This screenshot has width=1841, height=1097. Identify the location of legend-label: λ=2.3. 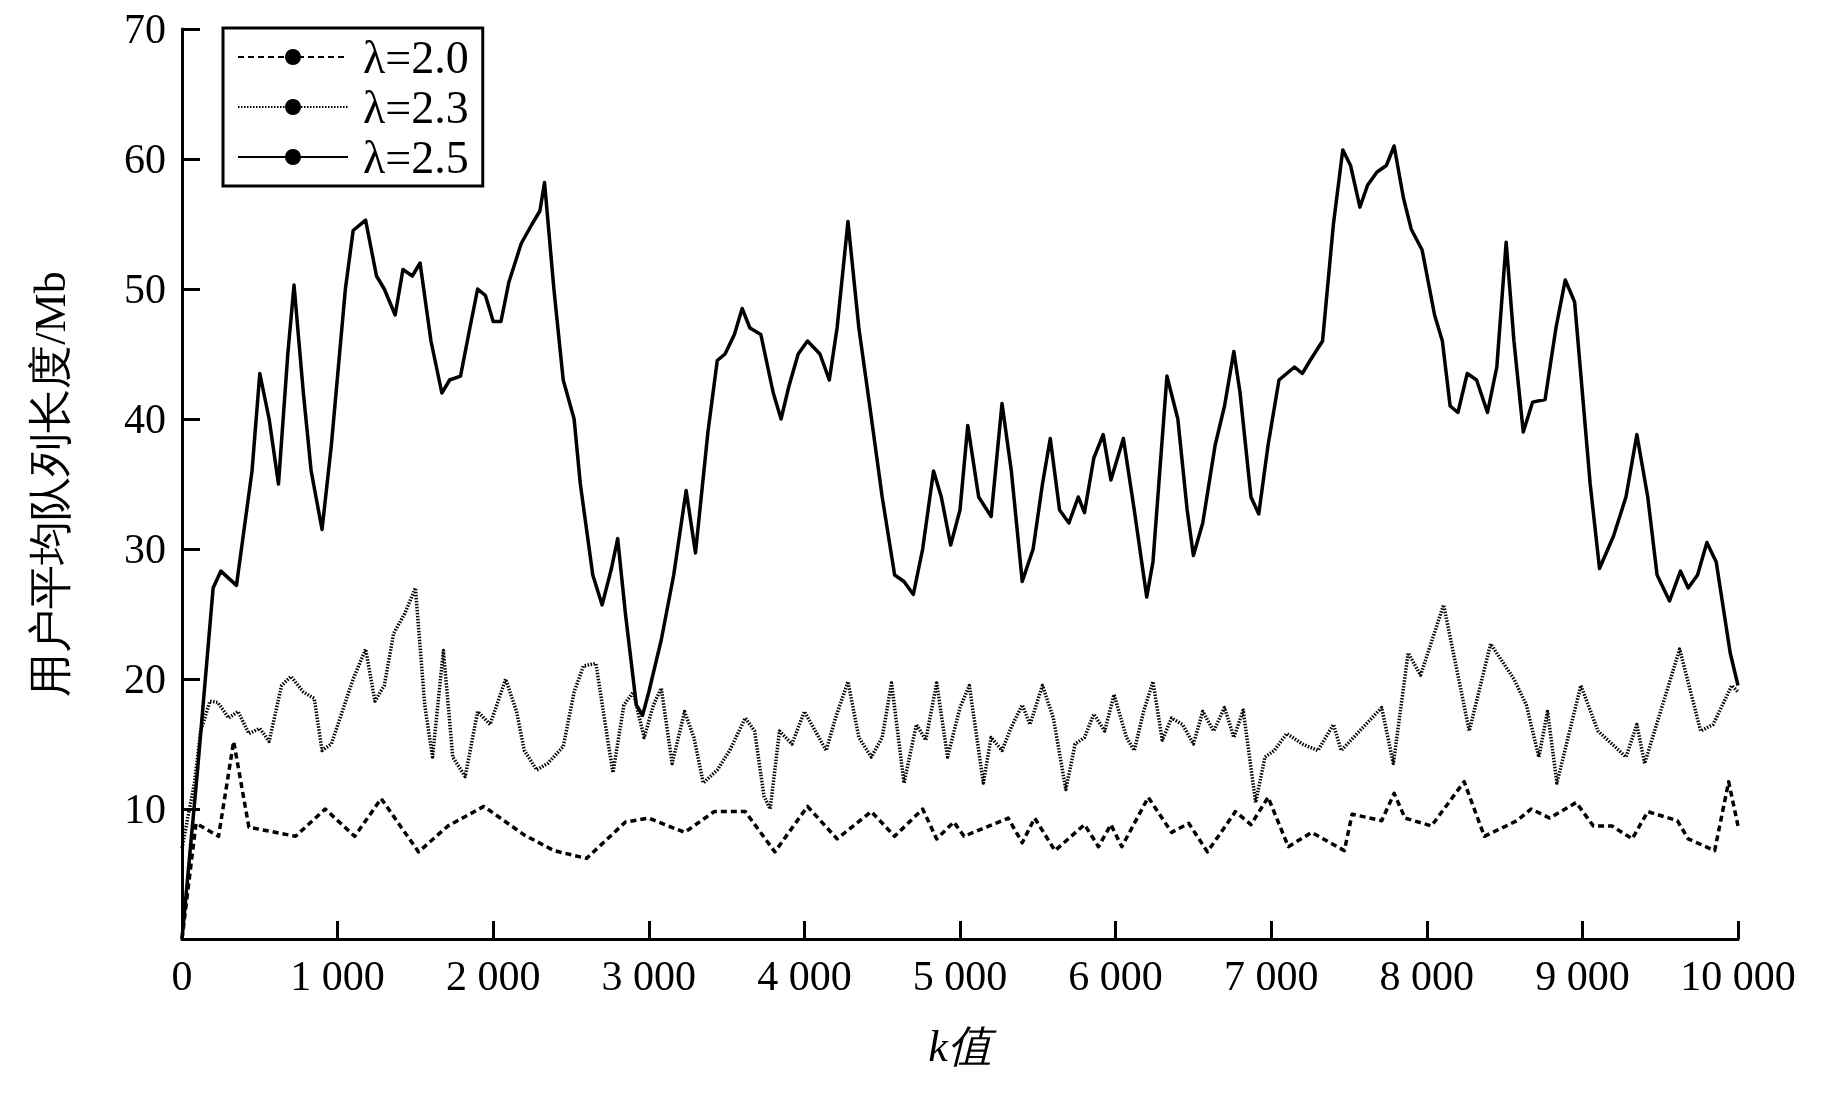
(416, 107).